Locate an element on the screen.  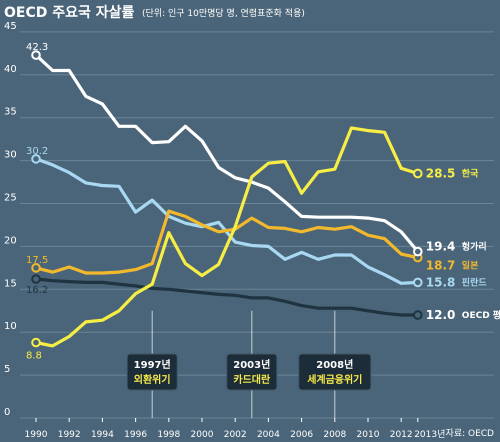
x-tick-label-5: 2000 is located at coordinates (202, 435).